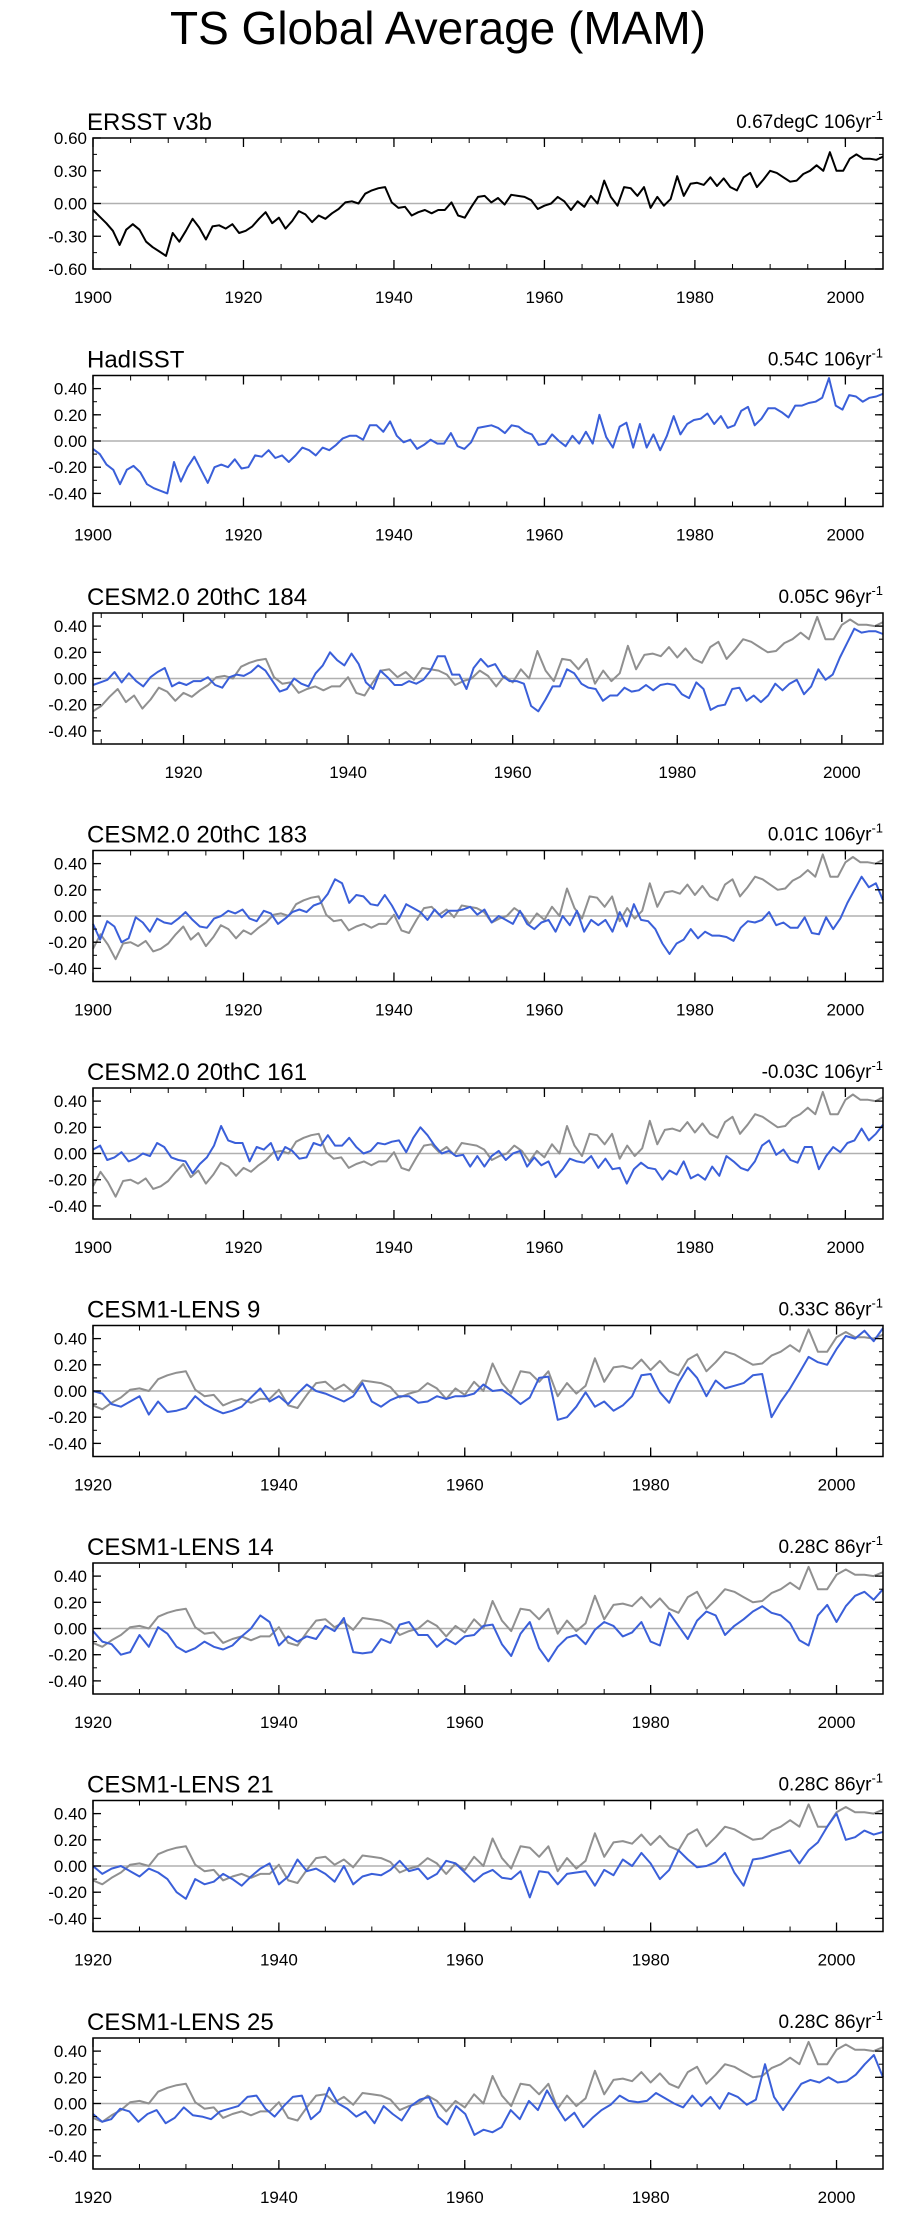 This screenshot has height=2219, width=905. What do you see at coordinates (149, 122) in the screenshot?
I see `panel-title: ERSST v3b` at bounding box center [149, 122].